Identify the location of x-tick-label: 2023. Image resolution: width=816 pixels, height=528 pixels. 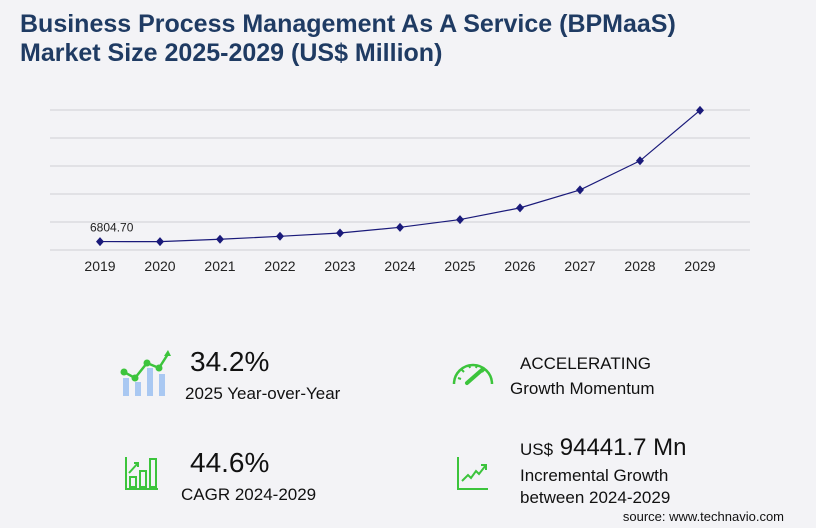
(339, 266).